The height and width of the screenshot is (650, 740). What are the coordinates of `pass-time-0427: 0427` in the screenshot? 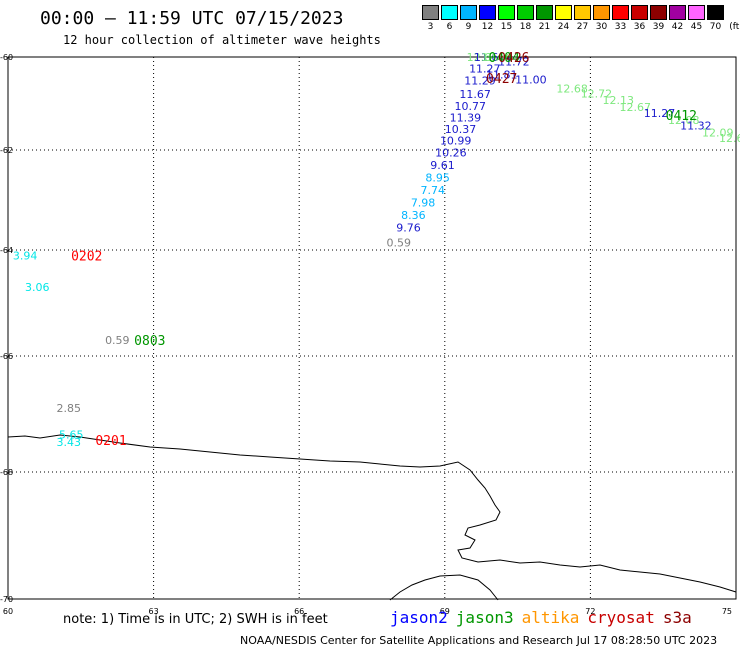 It's located at (501, 79).